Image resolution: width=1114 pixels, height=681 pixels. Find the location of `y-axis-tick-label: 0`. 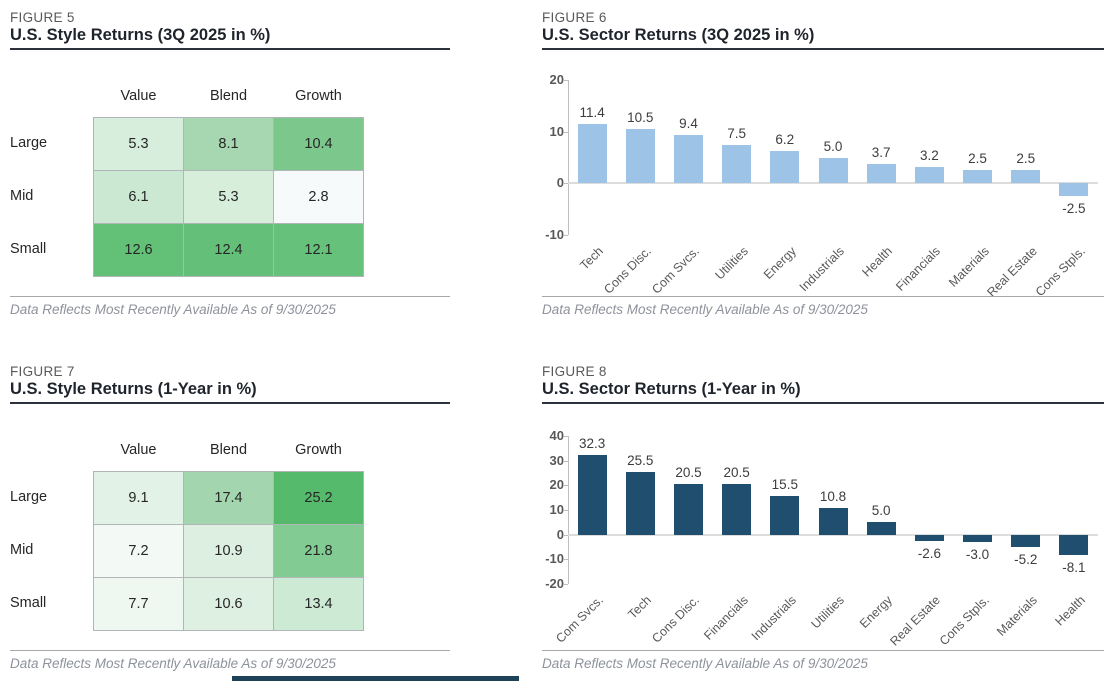

y-axis-tick-label: 0 is located at coordinates (560, 534).